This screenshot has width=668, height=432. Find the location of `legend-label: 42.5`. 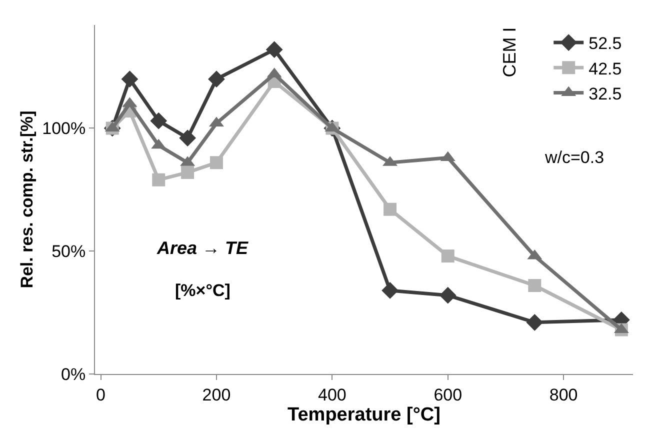

legend-label: 42.5 is located at coordinates (605, 68).